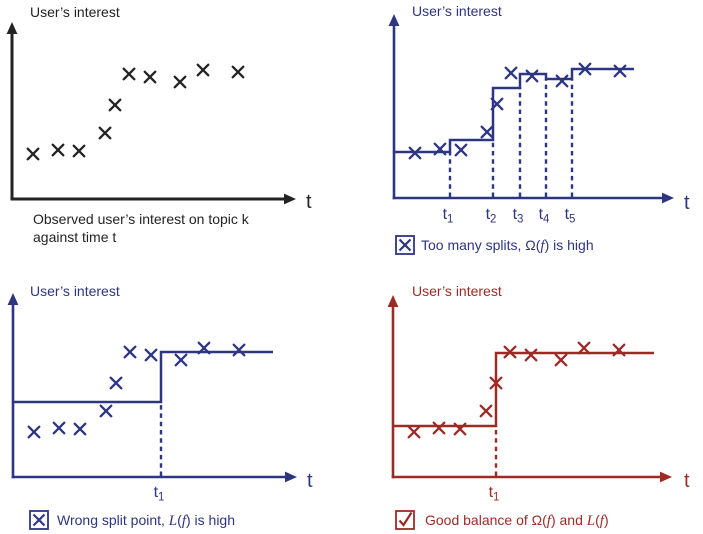 This screenshot has height=534, width=703. I want to click on panel-caption: Too many splits, Ω(f) is high, so click(507, 245).